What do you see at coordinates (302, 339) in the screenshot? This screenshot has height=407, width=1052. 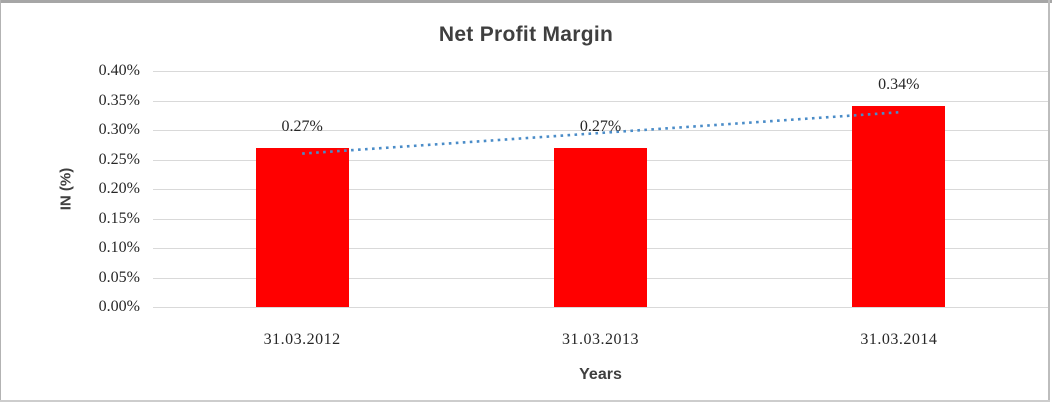 I see `x-category-label: 31.03.2012` at bounding box center [302, 339].